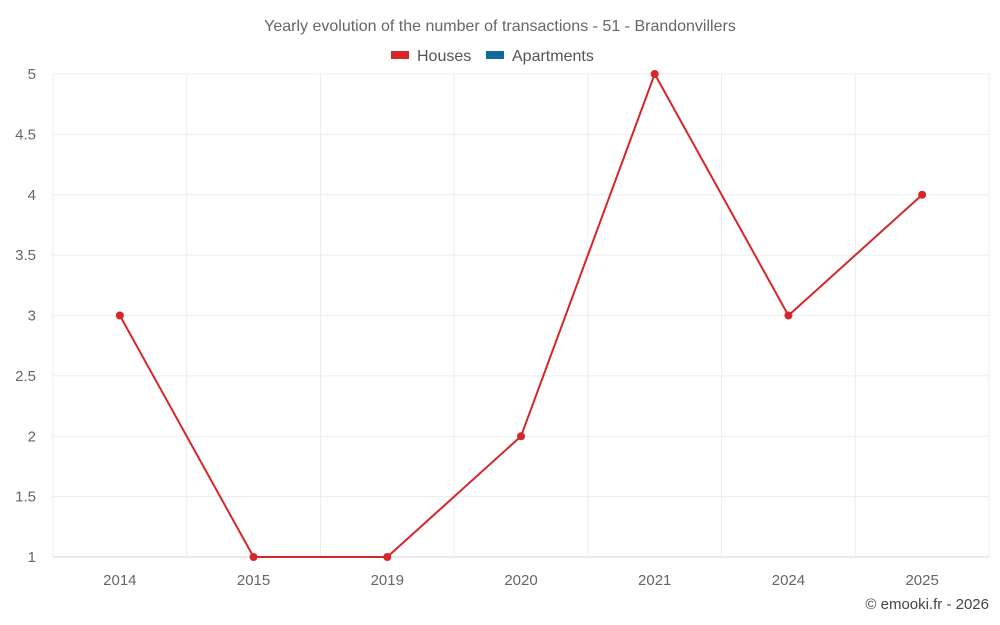 This screenshot has width=1000, height=625. I want to click on x-tick-label: 2024, so click(788, 580).